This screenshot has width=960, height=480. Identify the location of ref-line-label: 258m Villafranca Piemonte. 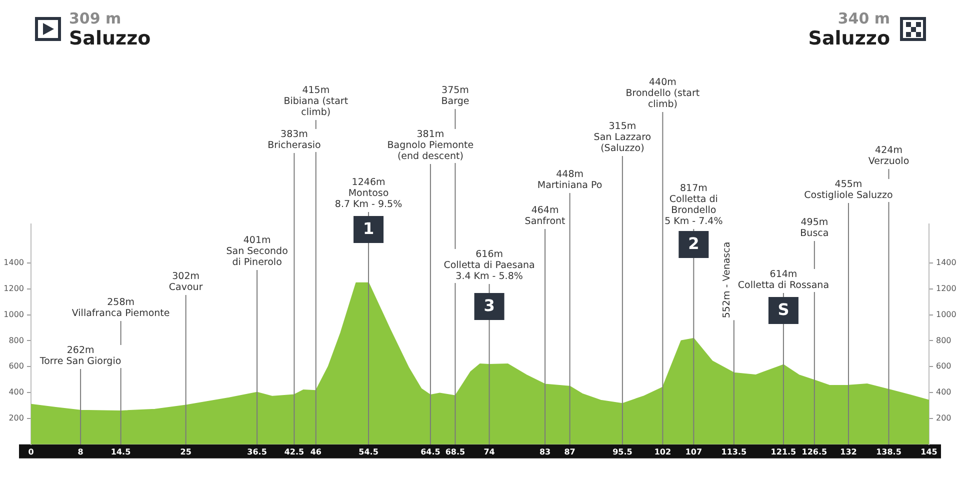
(121, 308).